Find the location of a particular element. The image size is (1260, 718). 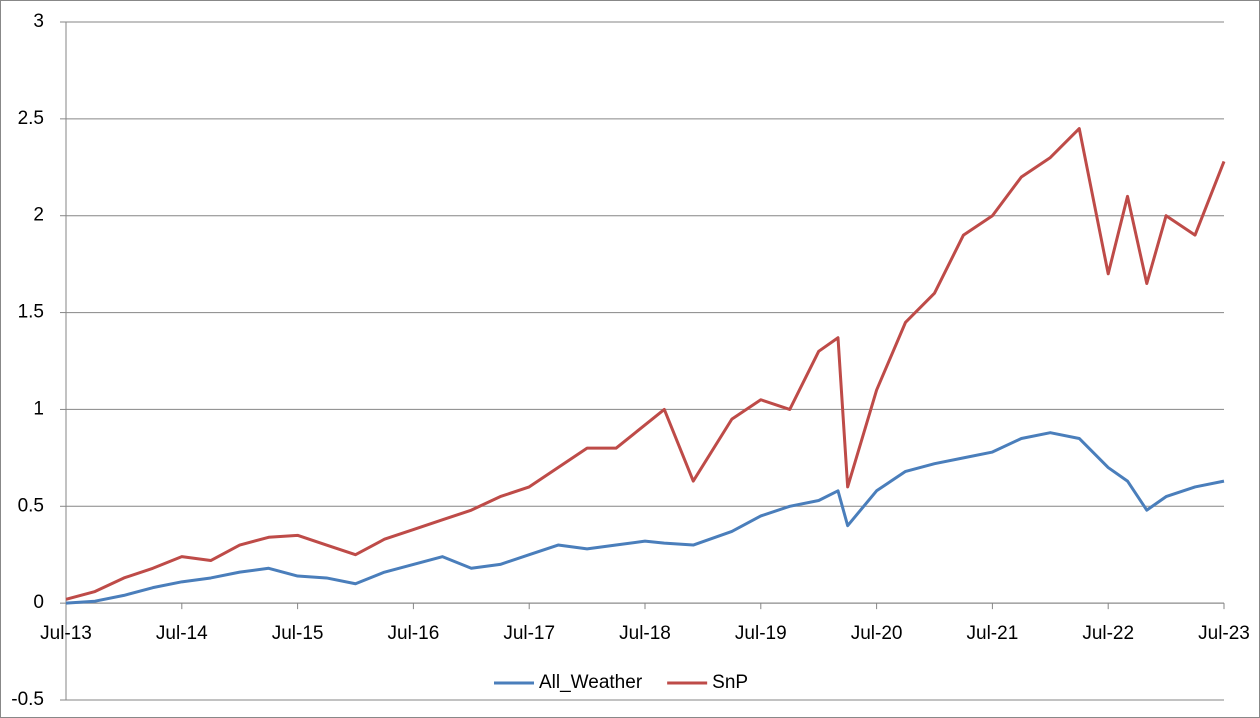

x-tick-label: Jul-19 is located at coordinates (761, 633).